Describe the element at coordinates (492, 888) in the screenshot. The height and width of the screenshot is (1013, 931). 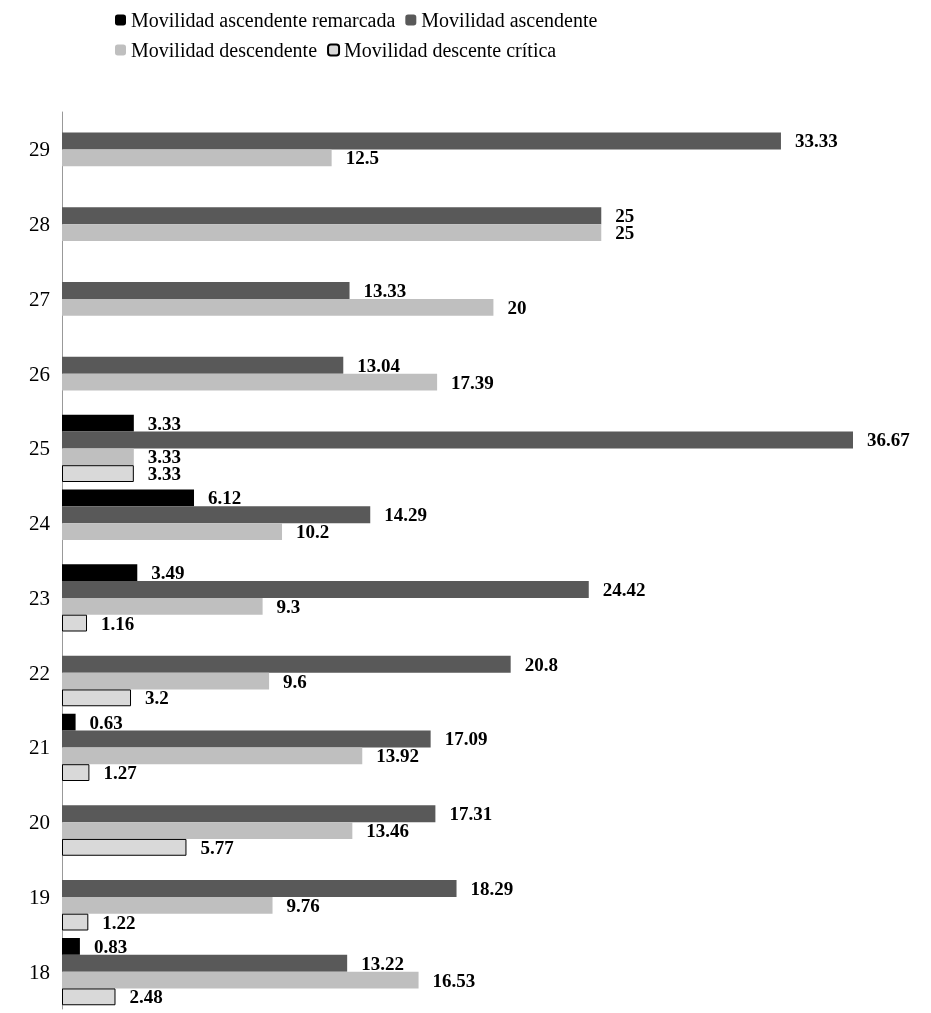
I see `data-label: 18.29` at that location.